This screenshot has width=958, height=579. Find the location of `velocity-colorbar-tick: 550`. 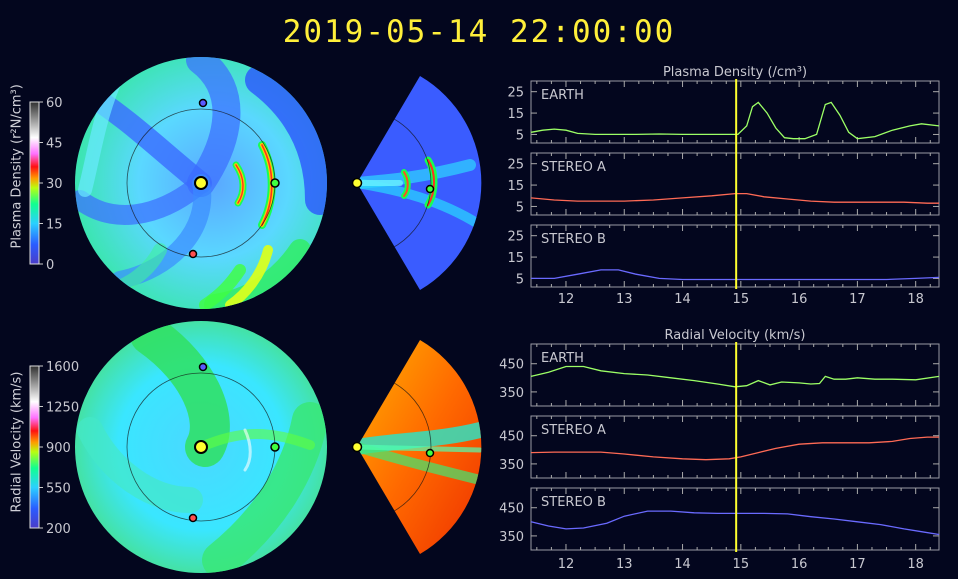

velocity-colorbar-tick: 550 is located at coordinates (58, 489).